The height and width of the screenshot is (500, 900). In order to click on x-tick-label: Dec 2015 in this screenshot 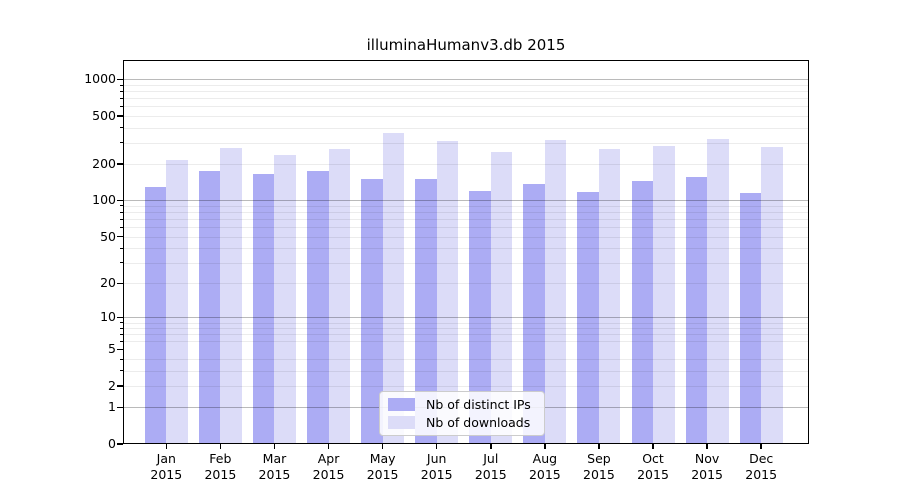, I will do `click(761, 466)`.